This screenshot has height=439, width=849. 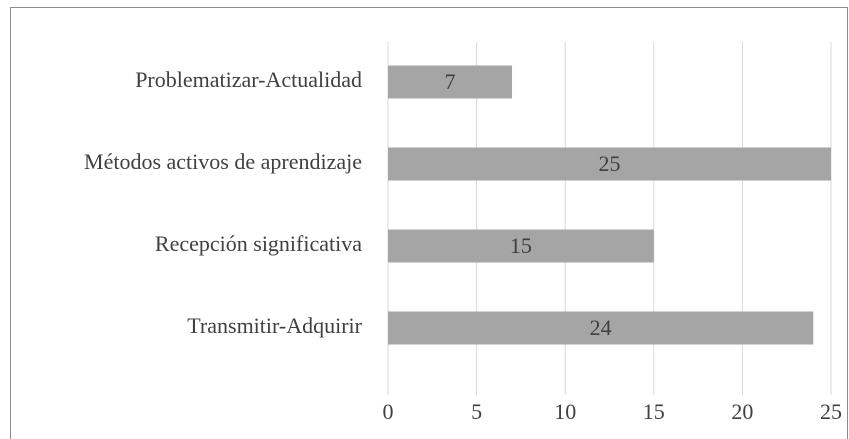 I want to click on x-tick-label: 10, so click(x=565, y=411).